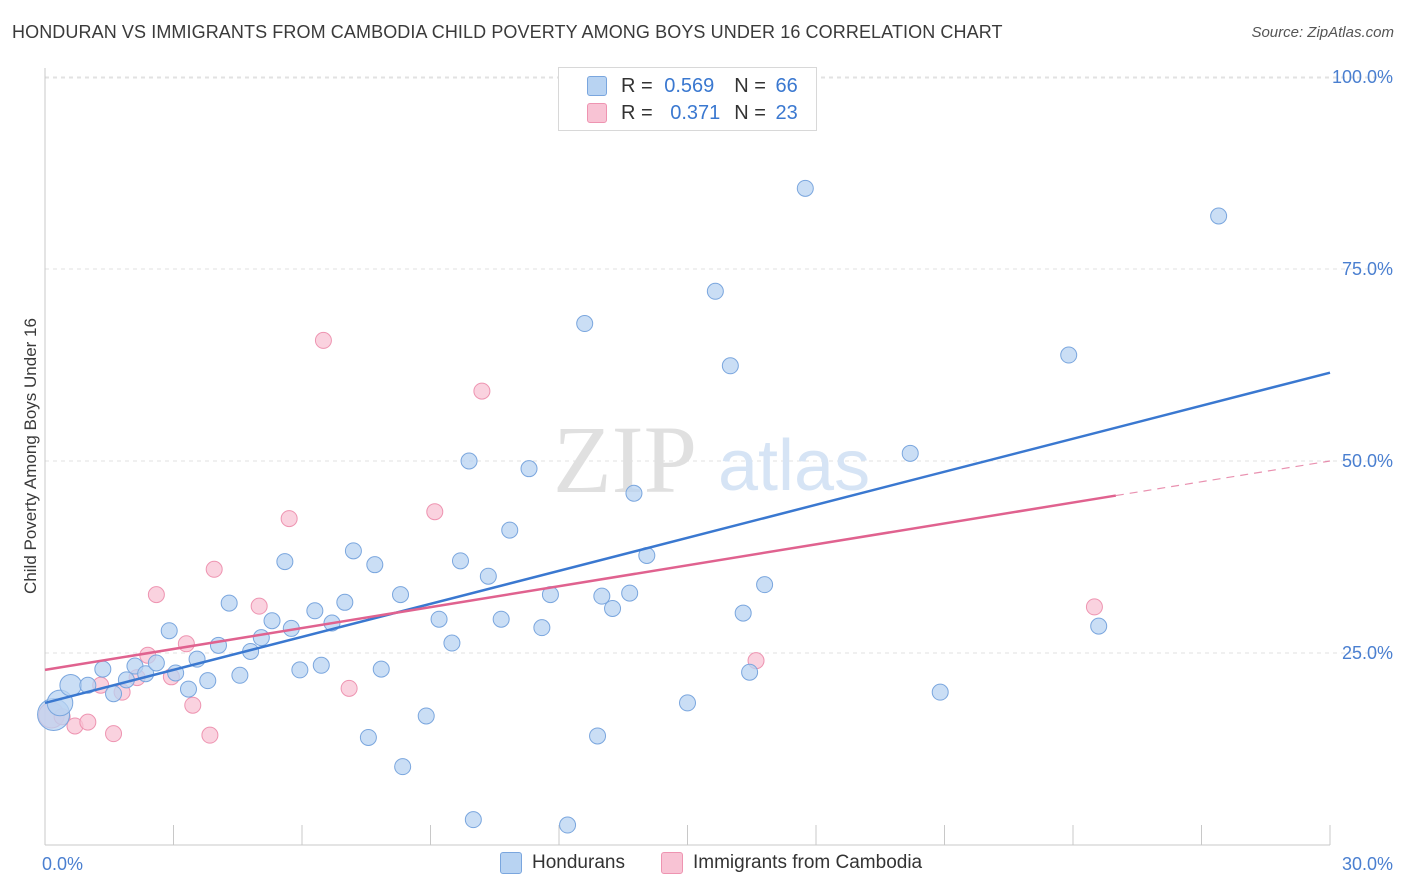  I want to click on correlation-legend: R = 0.569 N = 66 R = 0.371 N = 23, so click(687, 99).